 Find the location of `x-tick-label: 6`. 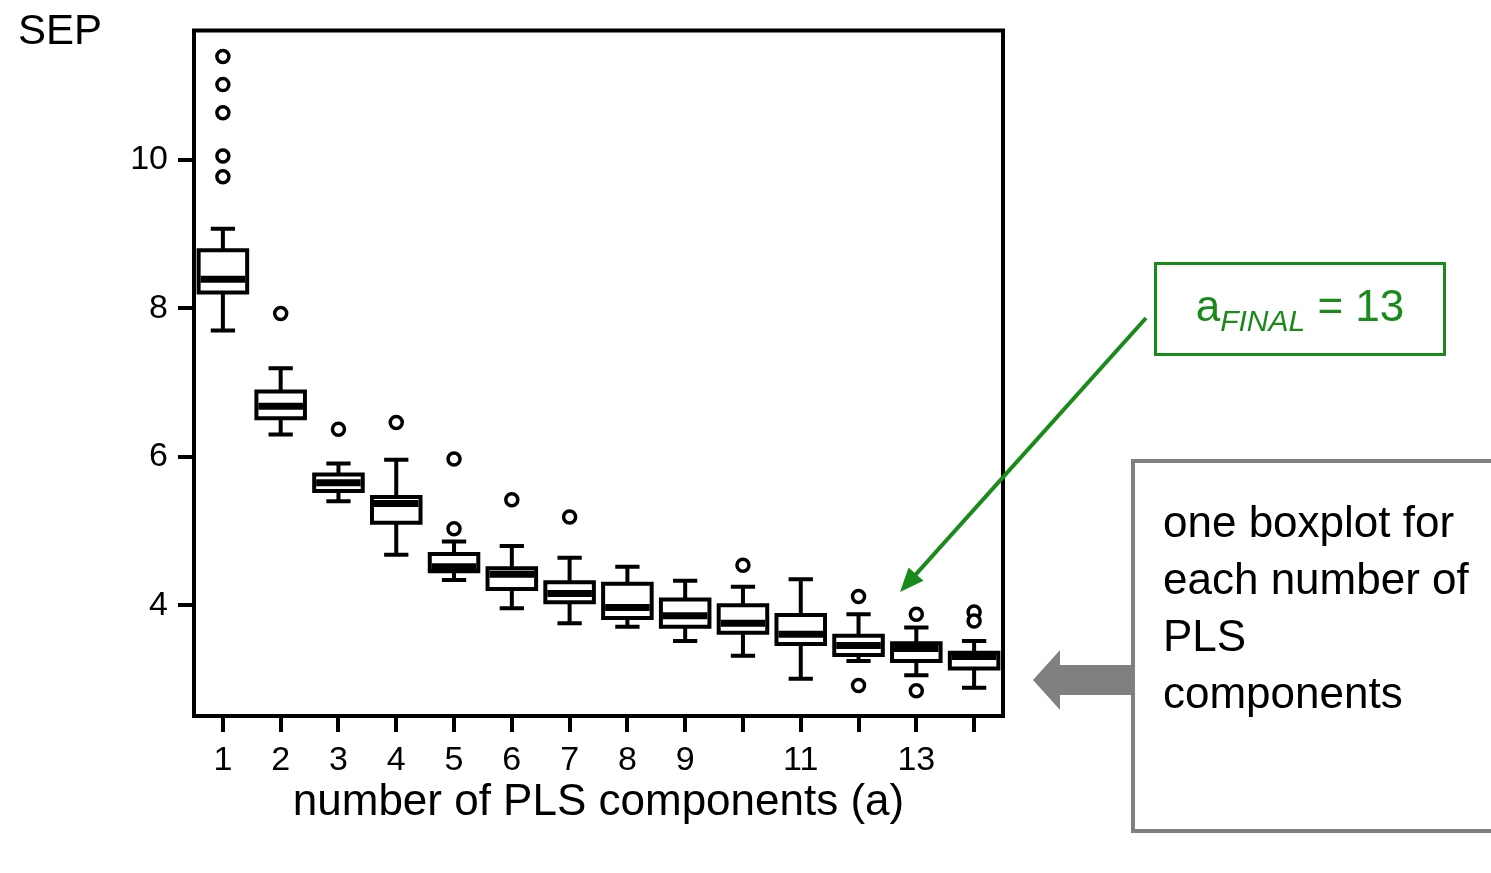

x-tick-label: 6 is located at coordinates (512, 757).